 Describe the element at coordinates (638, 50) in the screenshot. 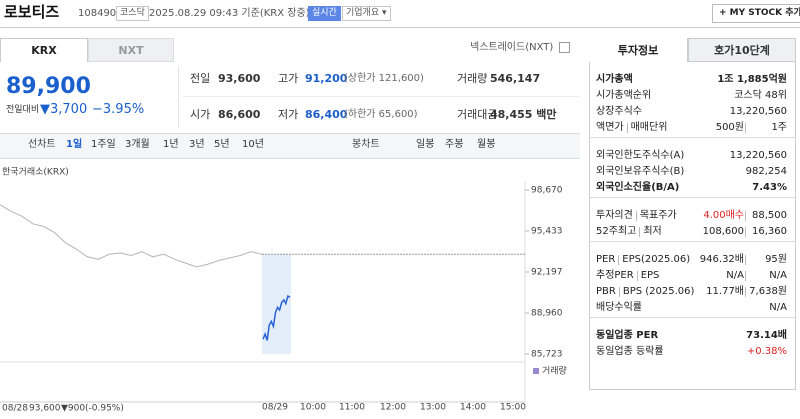

I see `tab-info: 투자정보` at that location.